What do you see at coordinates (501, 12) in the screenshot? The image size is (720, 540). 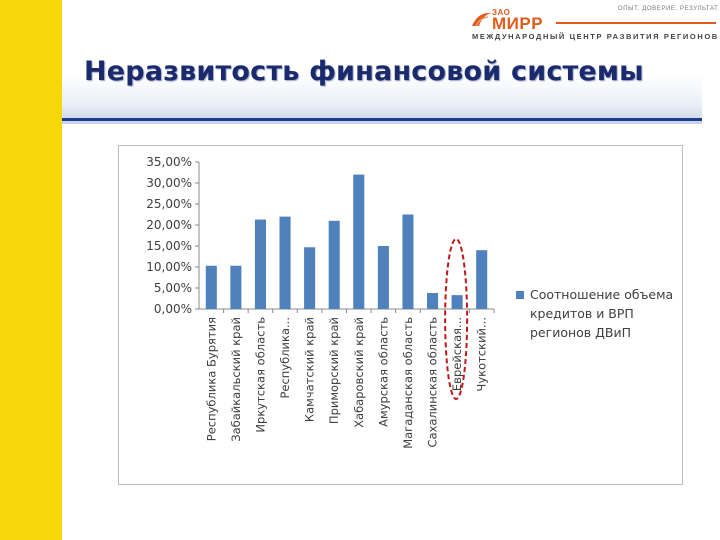 I see `logo-prefix: ЗАО` at bounding box center [501, 12].